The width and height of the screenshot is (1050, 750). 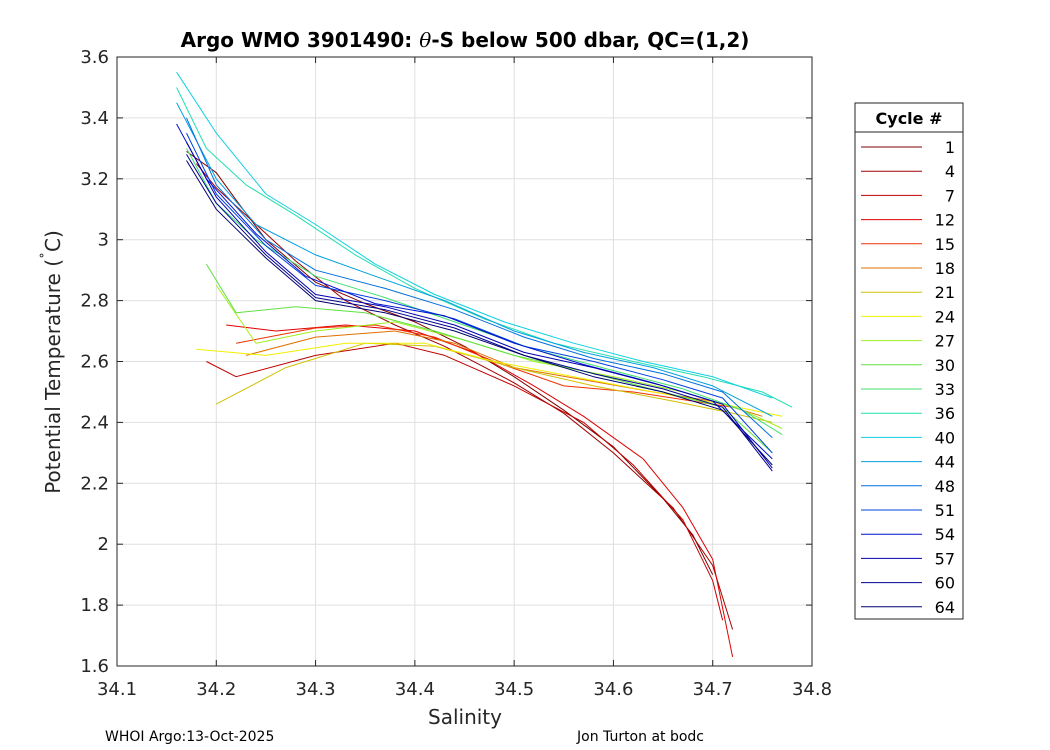 I want to click on y-axis-label-main: Potential Temperature (, so click(x=53, y=376).